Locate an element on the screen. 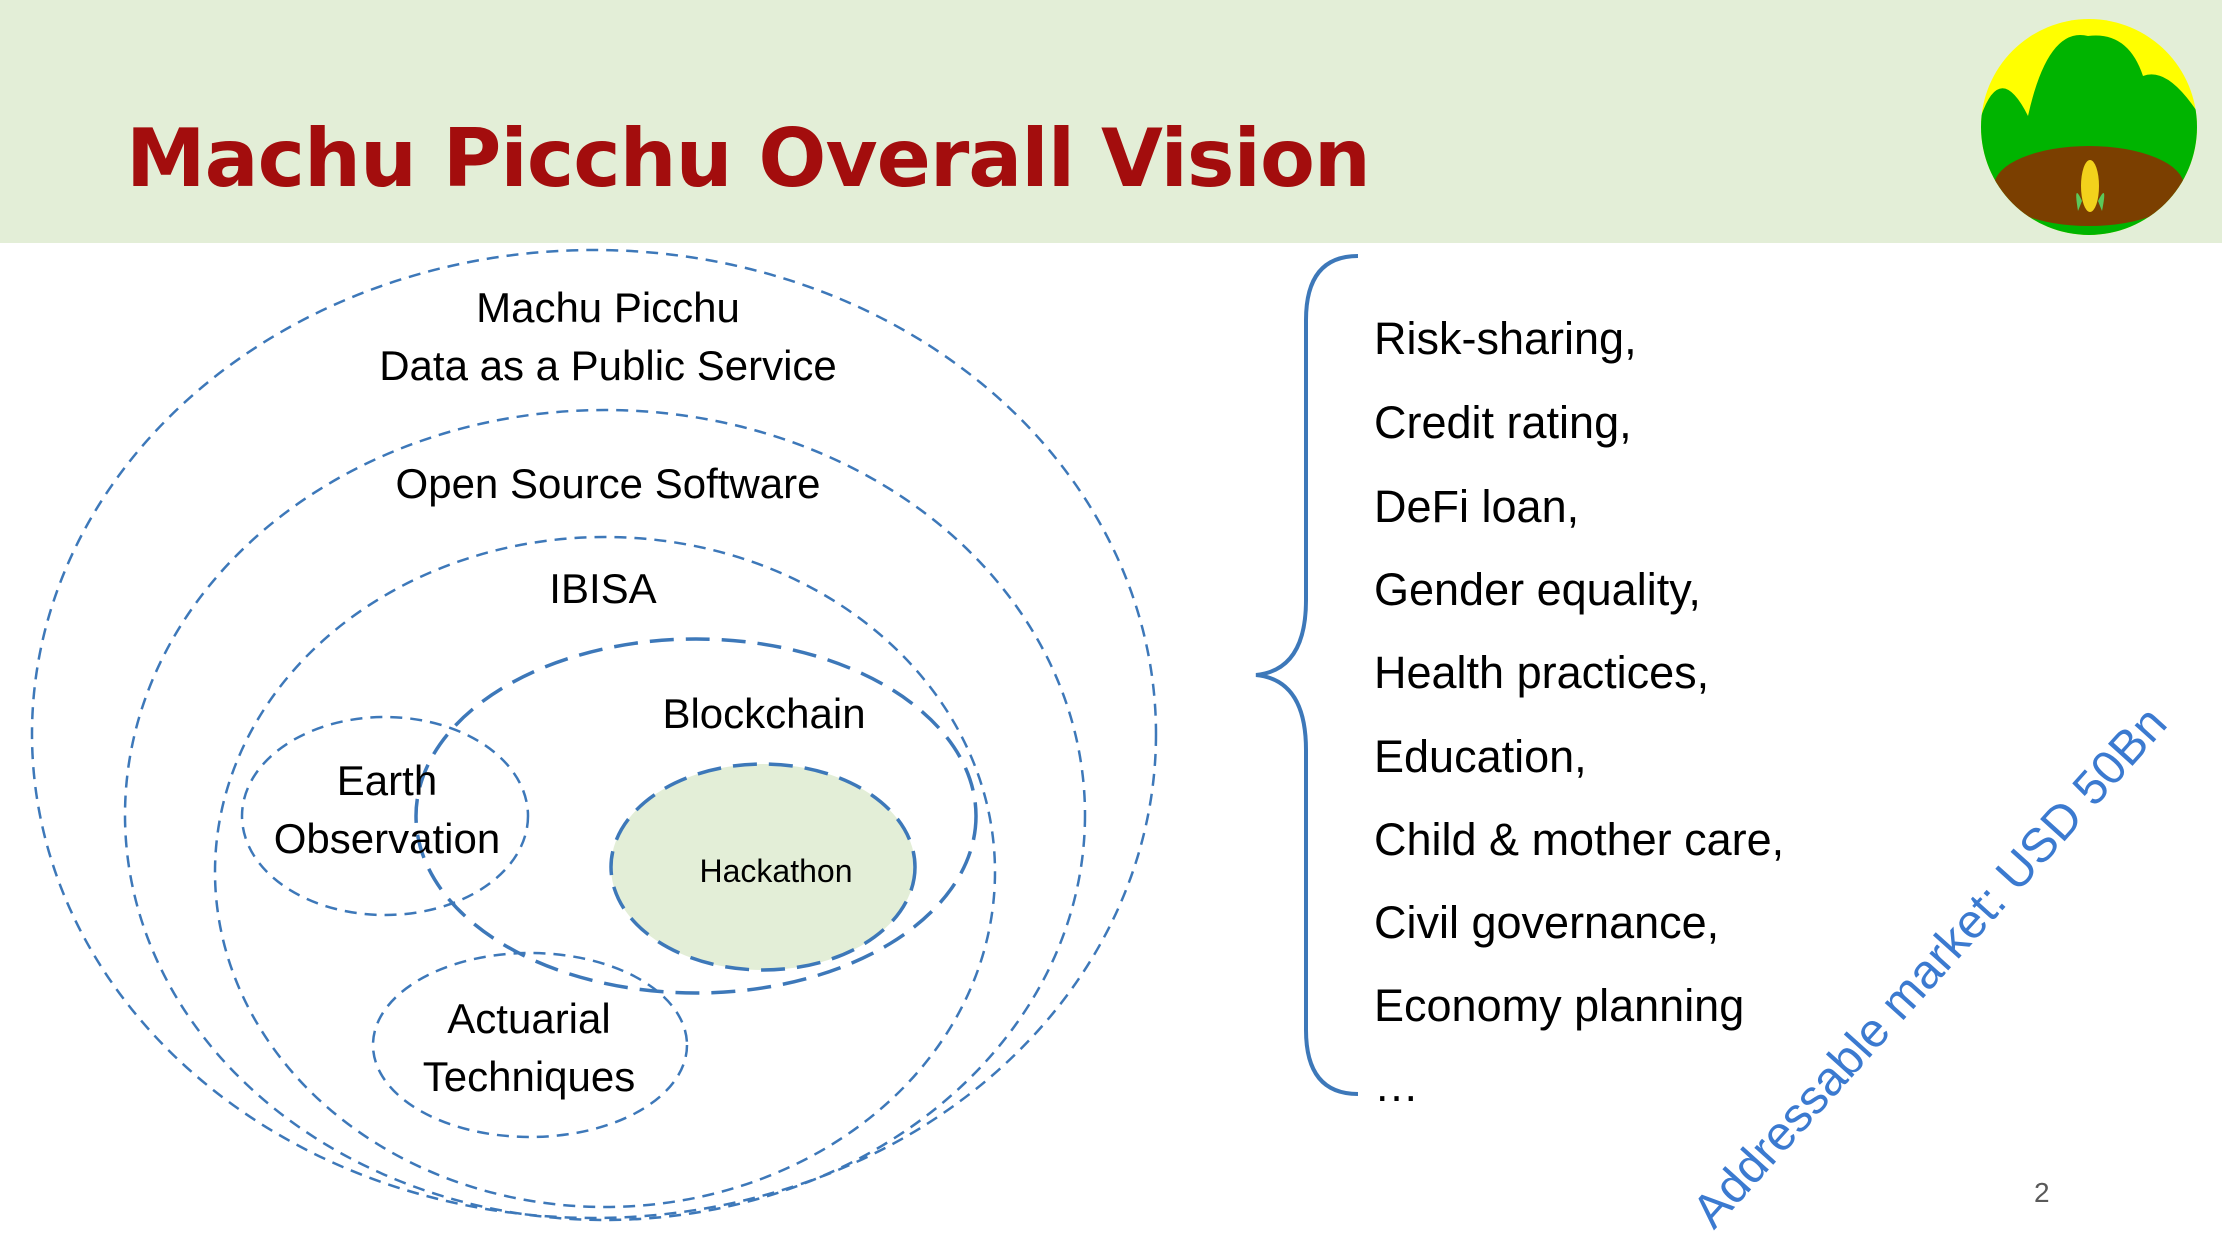 This screenshot has width=2222, height=1250. list-item: Risk-sharing, is located at coordinates (1505, 338).